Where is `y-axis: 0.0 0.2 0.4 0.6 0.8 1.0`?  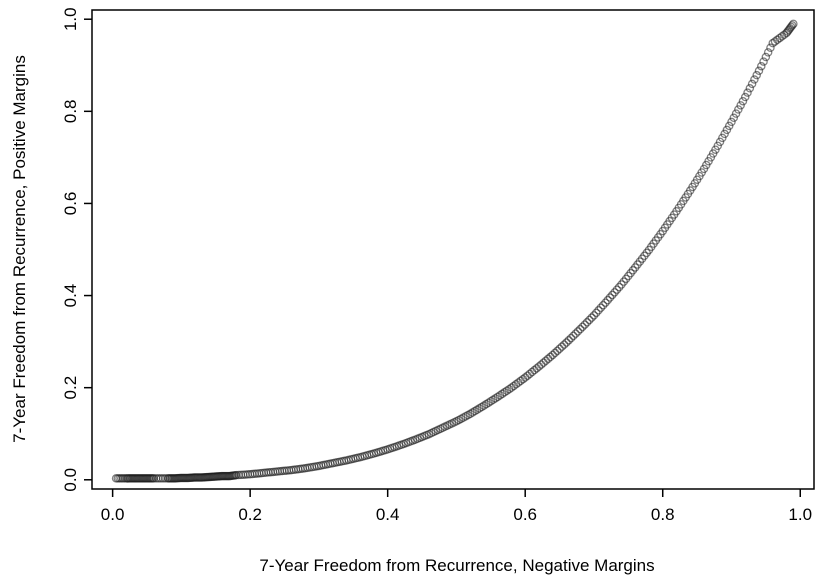
y-axis: 0.0 0.2 0.4 0.6 0.8 1.0 is located at coordinates (76, 249).